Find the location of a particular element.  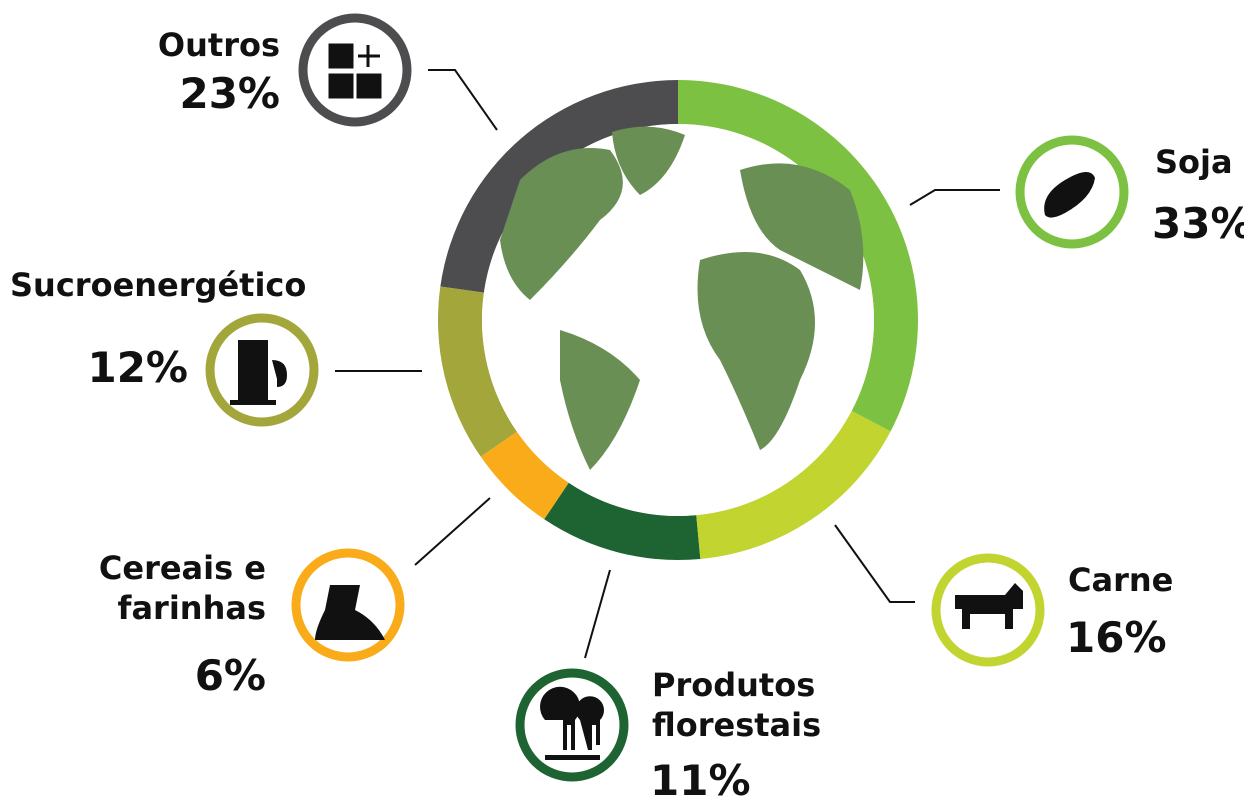

category-label: Carne is located at coordinates (1121, 580).